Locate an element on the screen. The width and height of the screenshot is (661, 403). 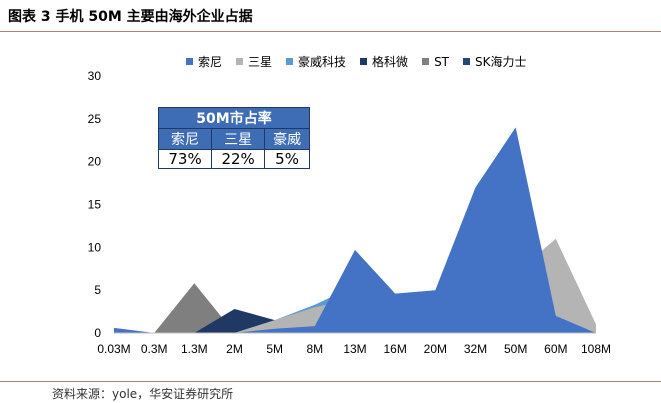
legend-item-sony: 索尼 is located at coordinates (204, 61).